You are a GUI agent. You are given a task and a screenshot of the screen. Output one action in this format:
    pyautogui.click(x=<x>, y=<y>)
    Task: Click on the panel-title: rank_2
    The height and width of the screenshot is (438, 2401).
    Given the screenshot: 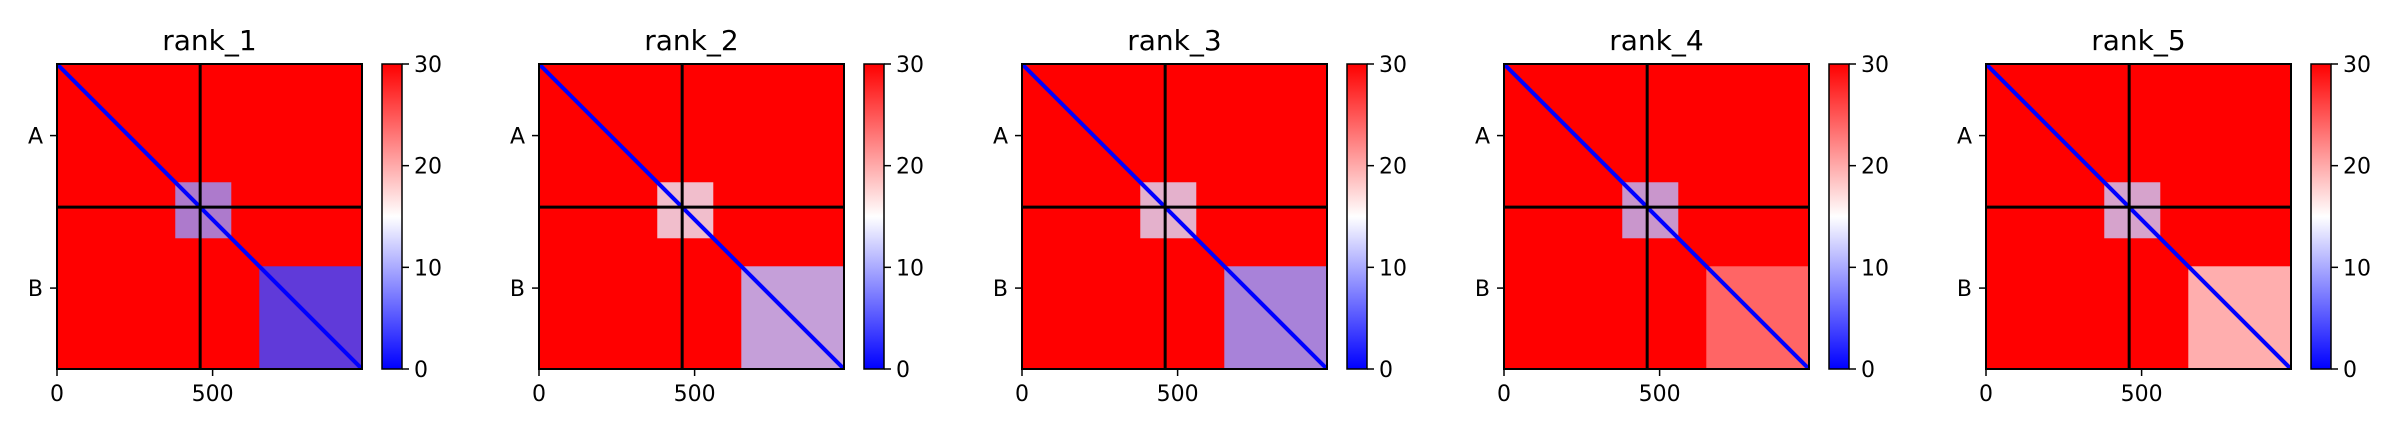 What is the action you would take?
    pyautogui.click(x=691, y=40)
    